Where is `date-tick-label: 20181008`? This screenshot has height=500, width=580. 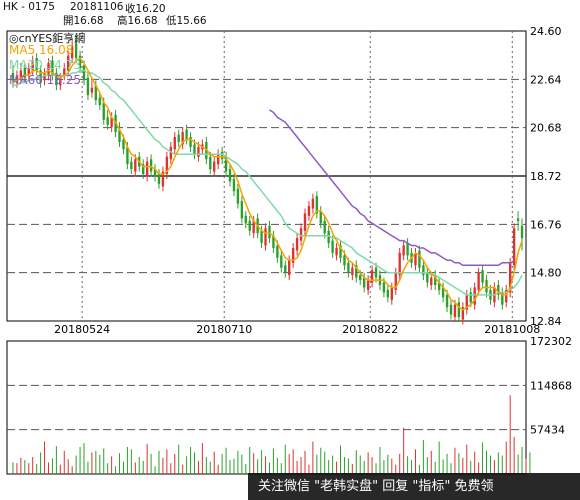
date-tick-label: 20181008 is located at coordinates (512, 329).